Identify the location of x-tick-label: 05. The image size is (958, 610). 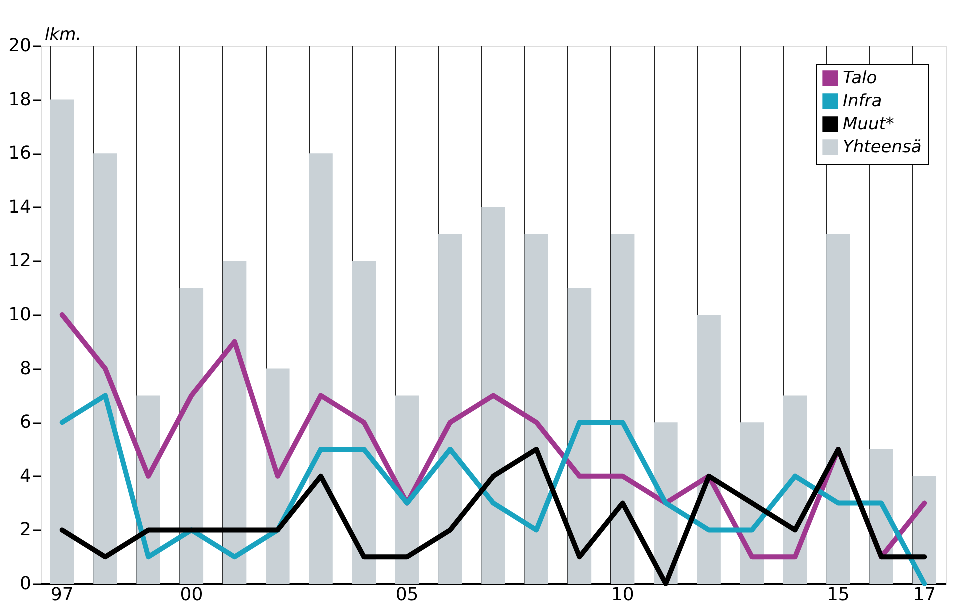
(407, 595).